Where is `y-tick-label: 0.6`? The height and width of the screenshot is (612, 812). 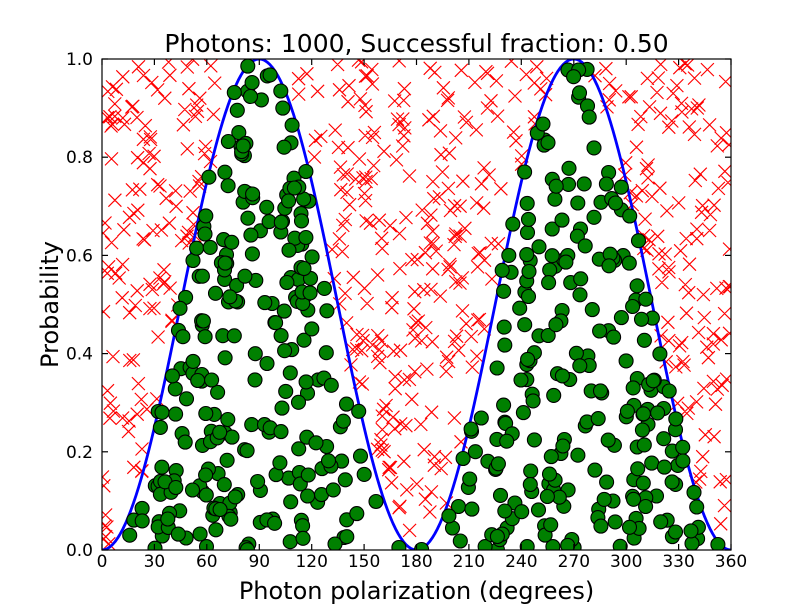 y-tick-label: 0.6 is located at coordinates (79, 256).